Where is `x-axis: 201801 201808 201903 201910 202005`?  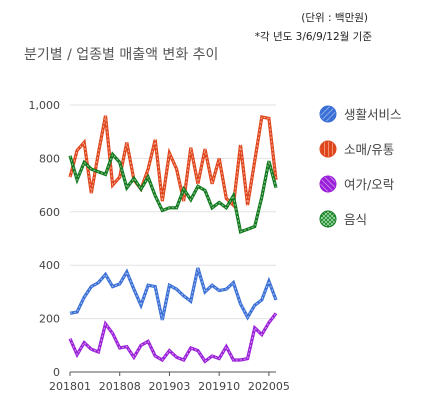
x-axis: 201801 201808 201903 201910 202005 is located at coordinates (169, 382).